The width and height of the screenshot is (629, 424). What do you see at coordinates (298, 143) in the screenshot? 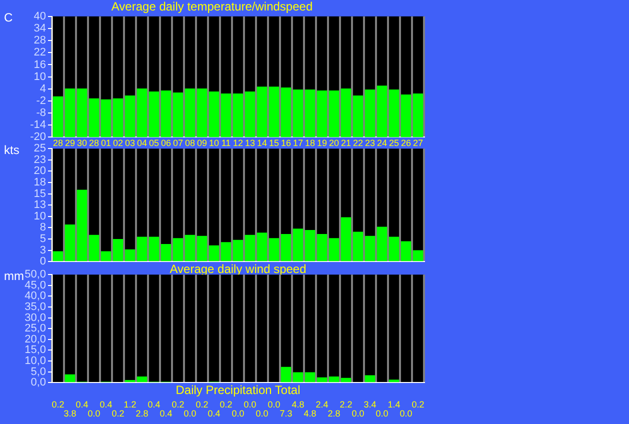
I see `x-tick-label: 17` at bounding box center [298, 143].